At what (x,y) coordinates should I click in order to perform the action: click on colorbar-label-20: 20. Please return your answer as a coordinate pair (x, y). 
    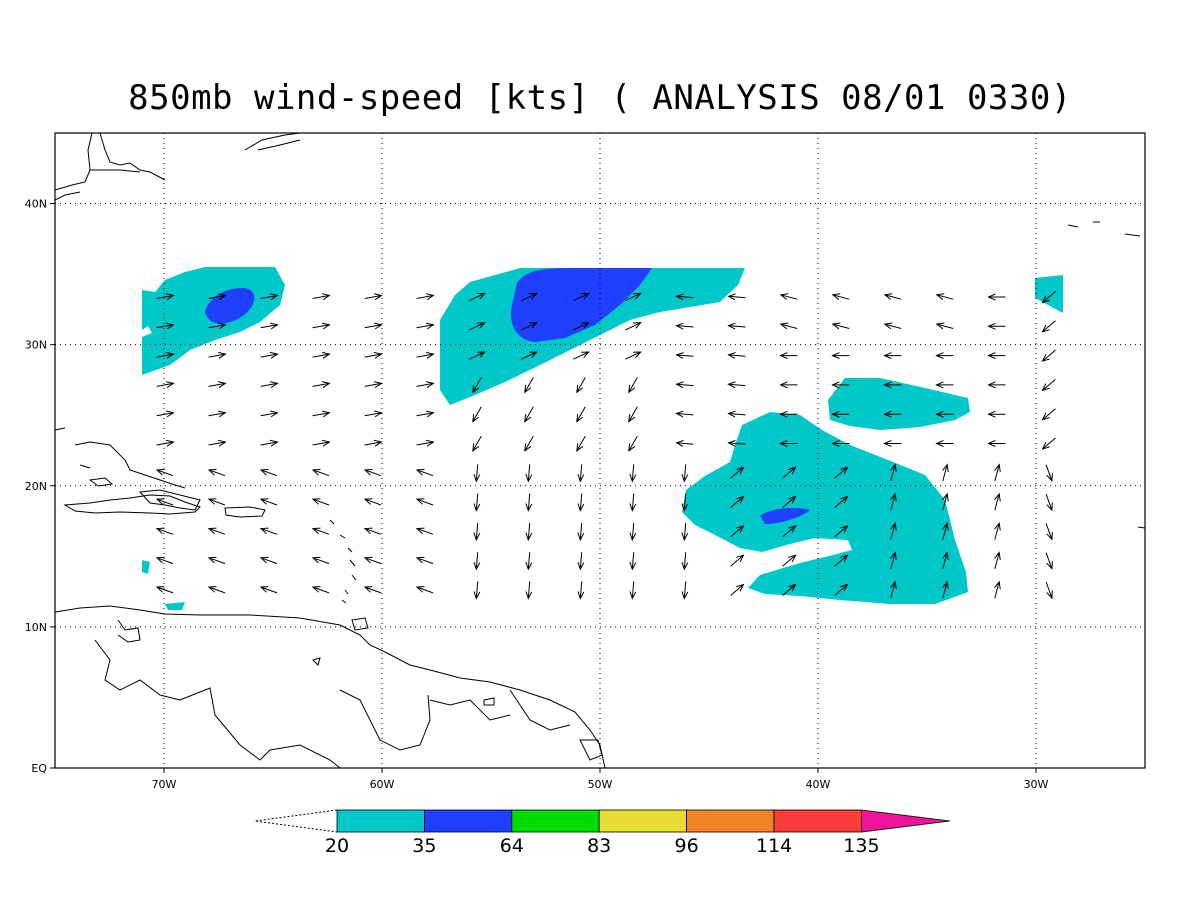
    Looking at the image, I should click on (337, 846).